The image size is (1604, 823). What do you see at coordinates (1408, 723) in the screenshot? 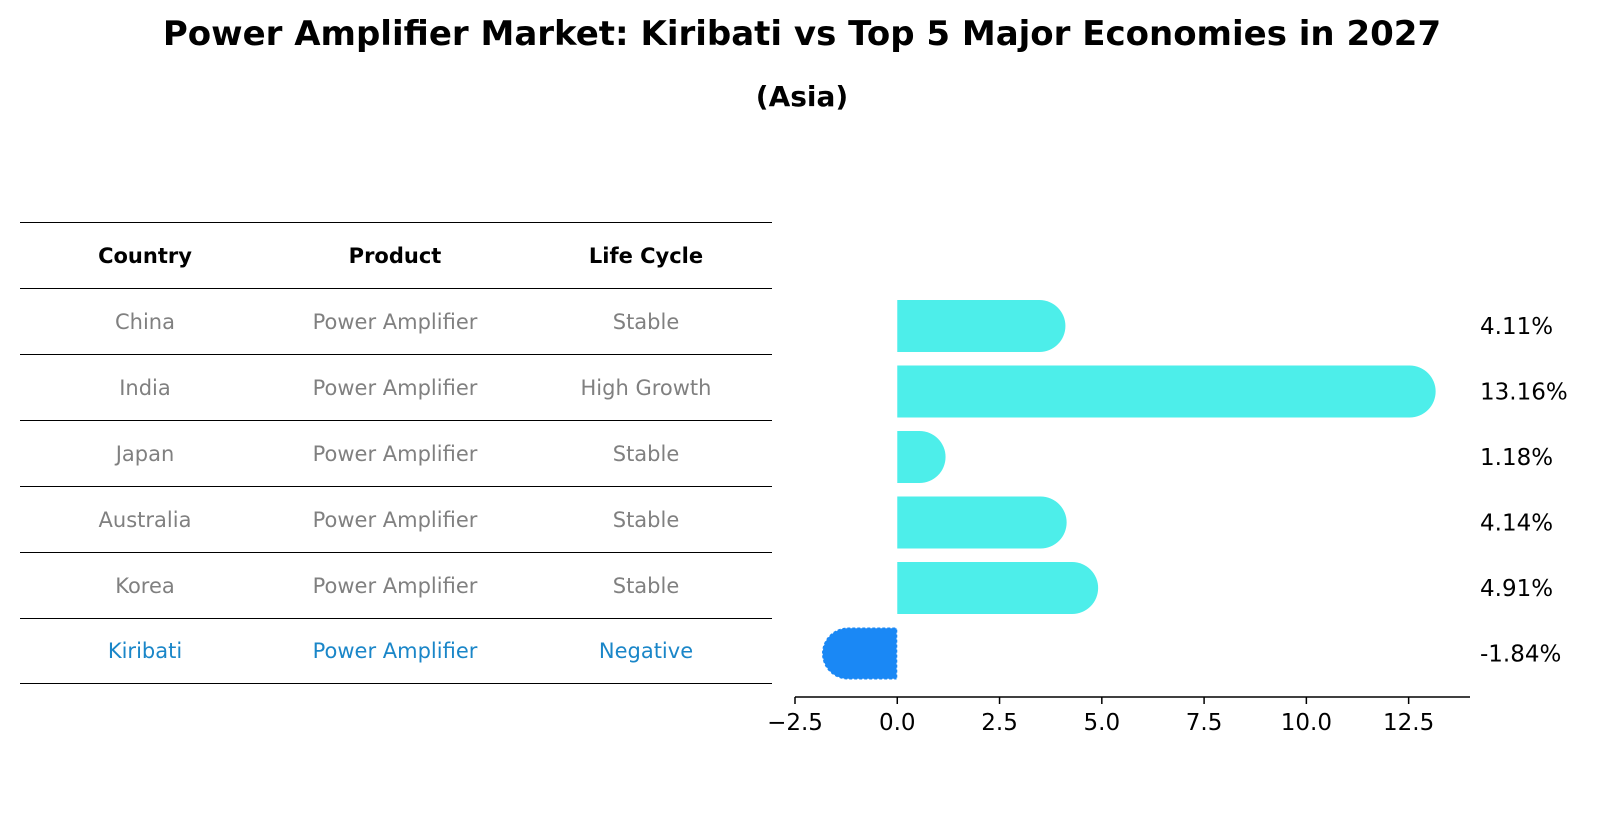
I see `x-tick-label: 12.5` at bounding box center [1408, 723].